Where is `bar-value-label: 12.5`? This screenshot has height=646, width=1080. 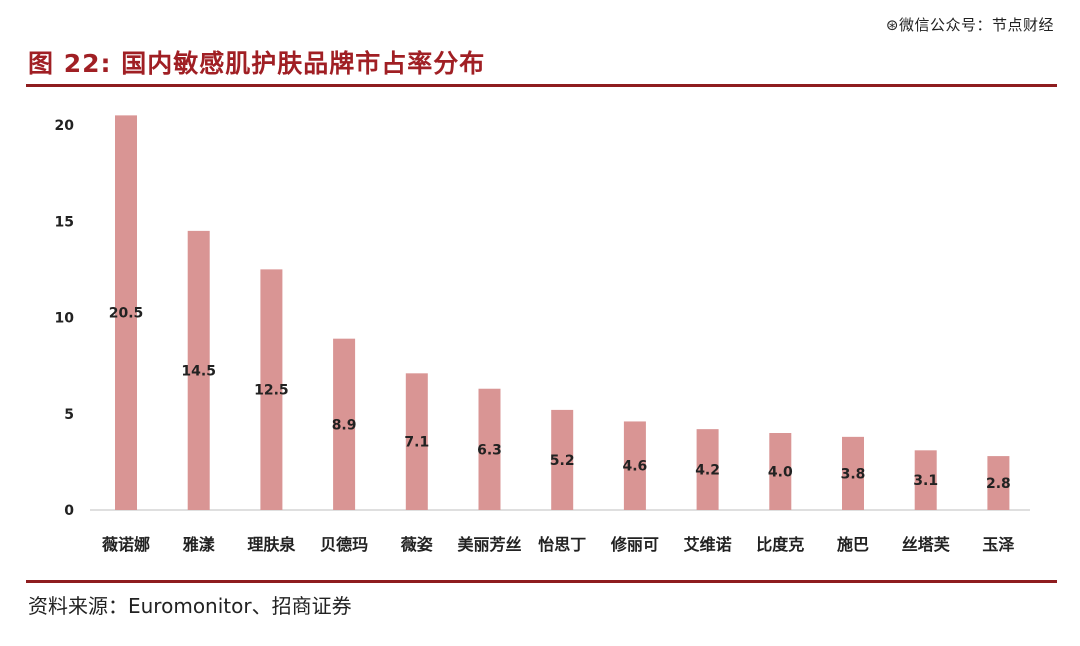 bar-value-label: 12.5 is located at coordinates (271, 391).